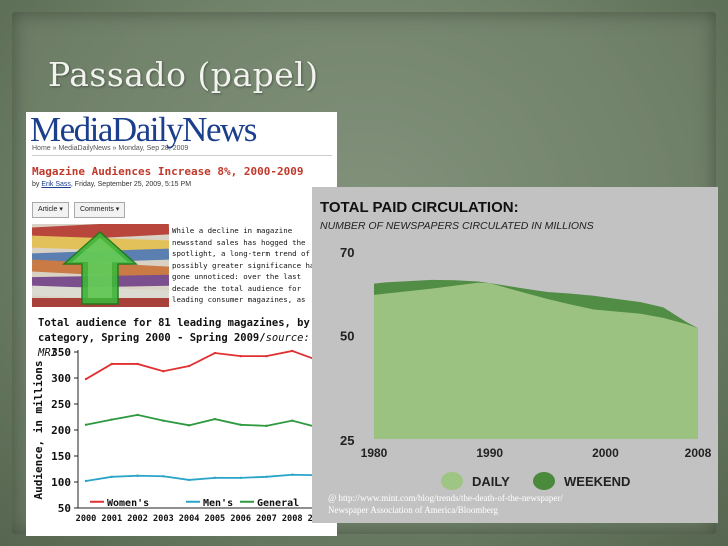 This screenshot has width=728, height=546. I want to click on legend-label: General, so click(278, 503).